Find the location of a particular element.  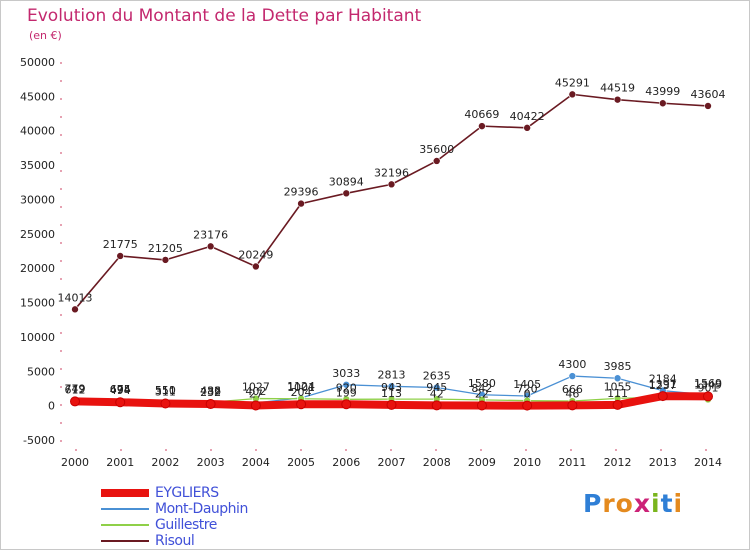

x-tick-label: 2006 is located at coordinates (346, 462).